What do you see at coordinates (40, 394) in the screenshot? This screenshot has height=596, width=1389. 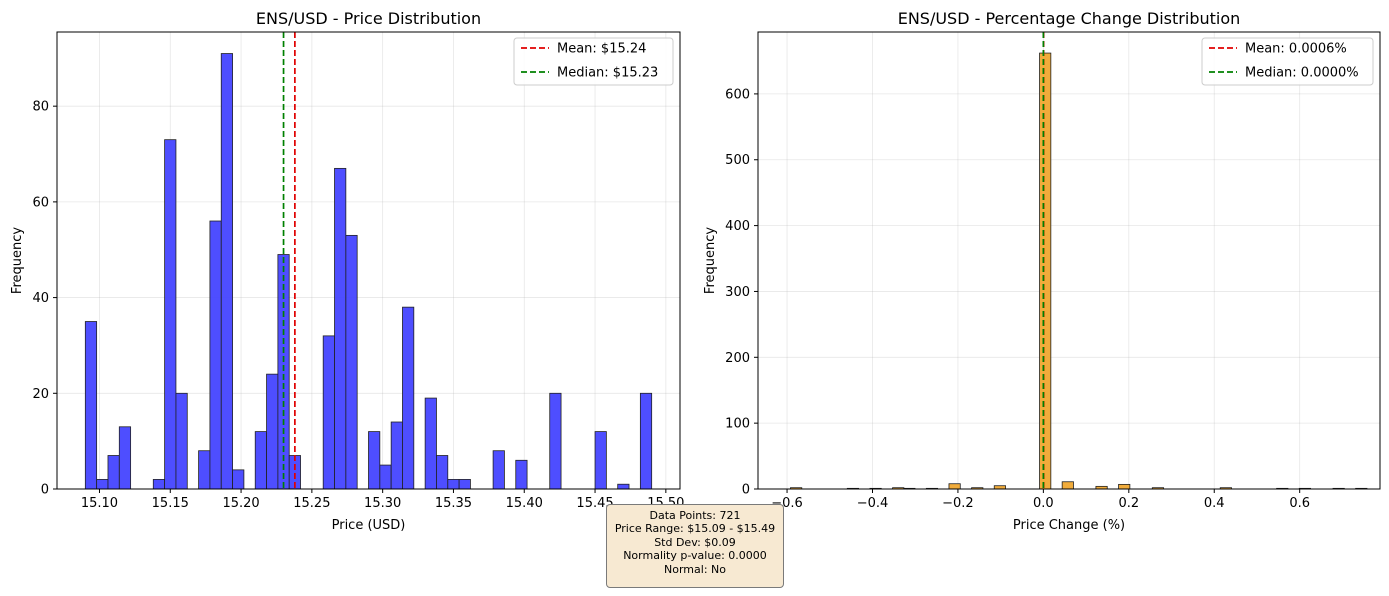 I see `price-y-tick-label: 20` at bounding box center [40, 394].